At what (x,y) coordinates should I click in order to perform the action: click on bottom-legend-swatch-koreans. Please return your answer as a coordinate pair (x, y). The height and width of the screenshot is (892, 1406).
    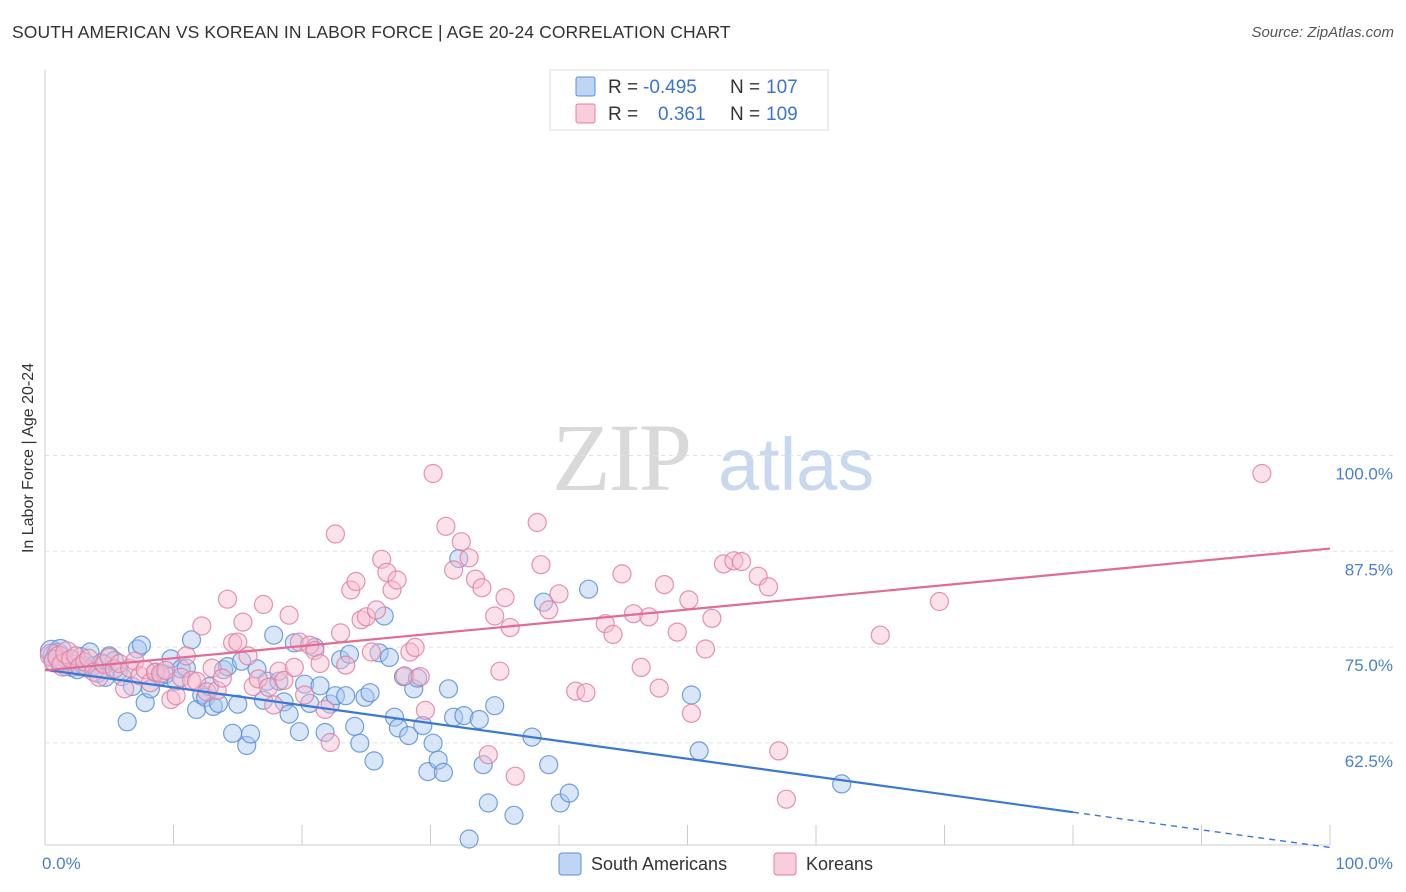
    Looking at the image, I should click on (785, 864).